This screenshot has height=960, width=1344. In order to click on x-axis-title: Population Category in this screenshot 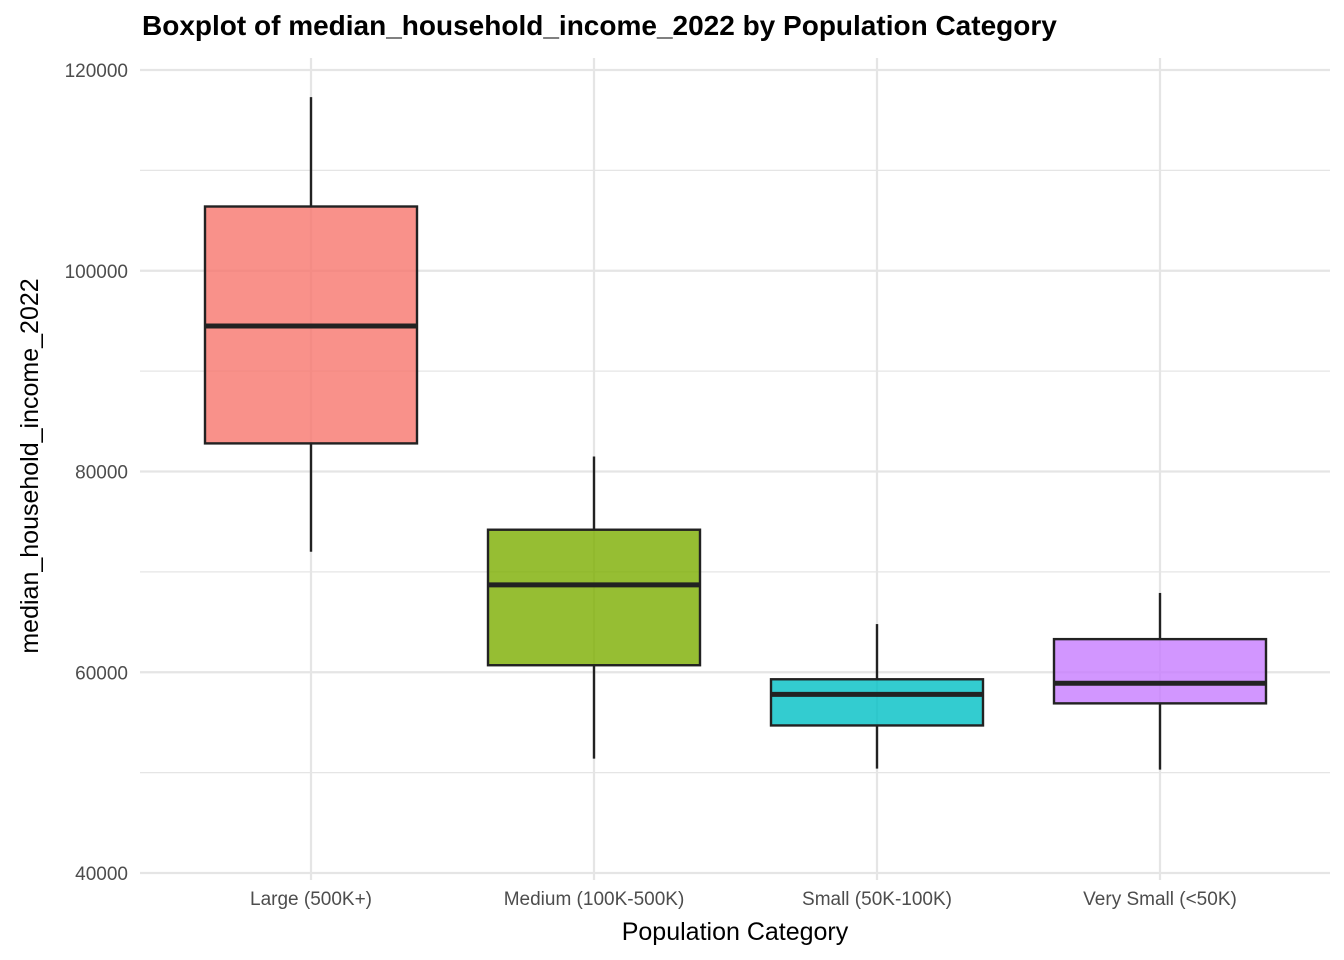, I will do `click(735, 932)`.